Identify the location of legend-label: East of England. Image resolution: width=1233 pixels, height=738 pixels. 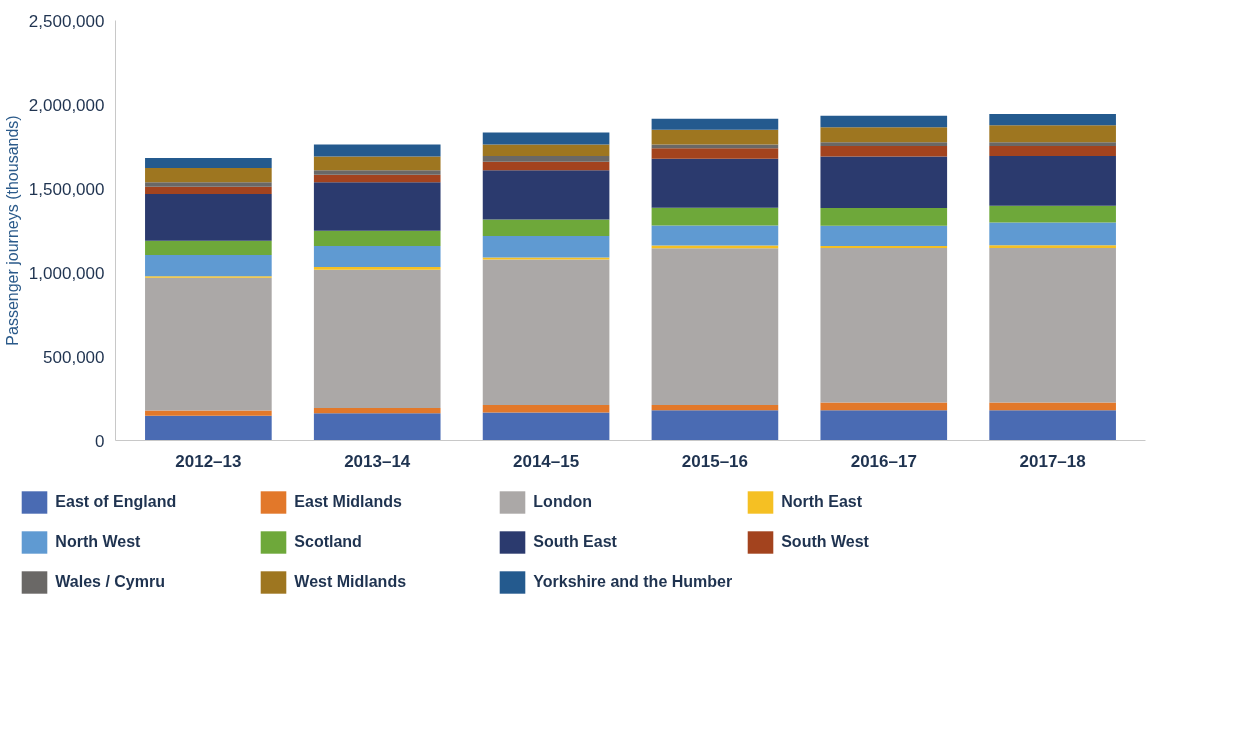
(116, 502).